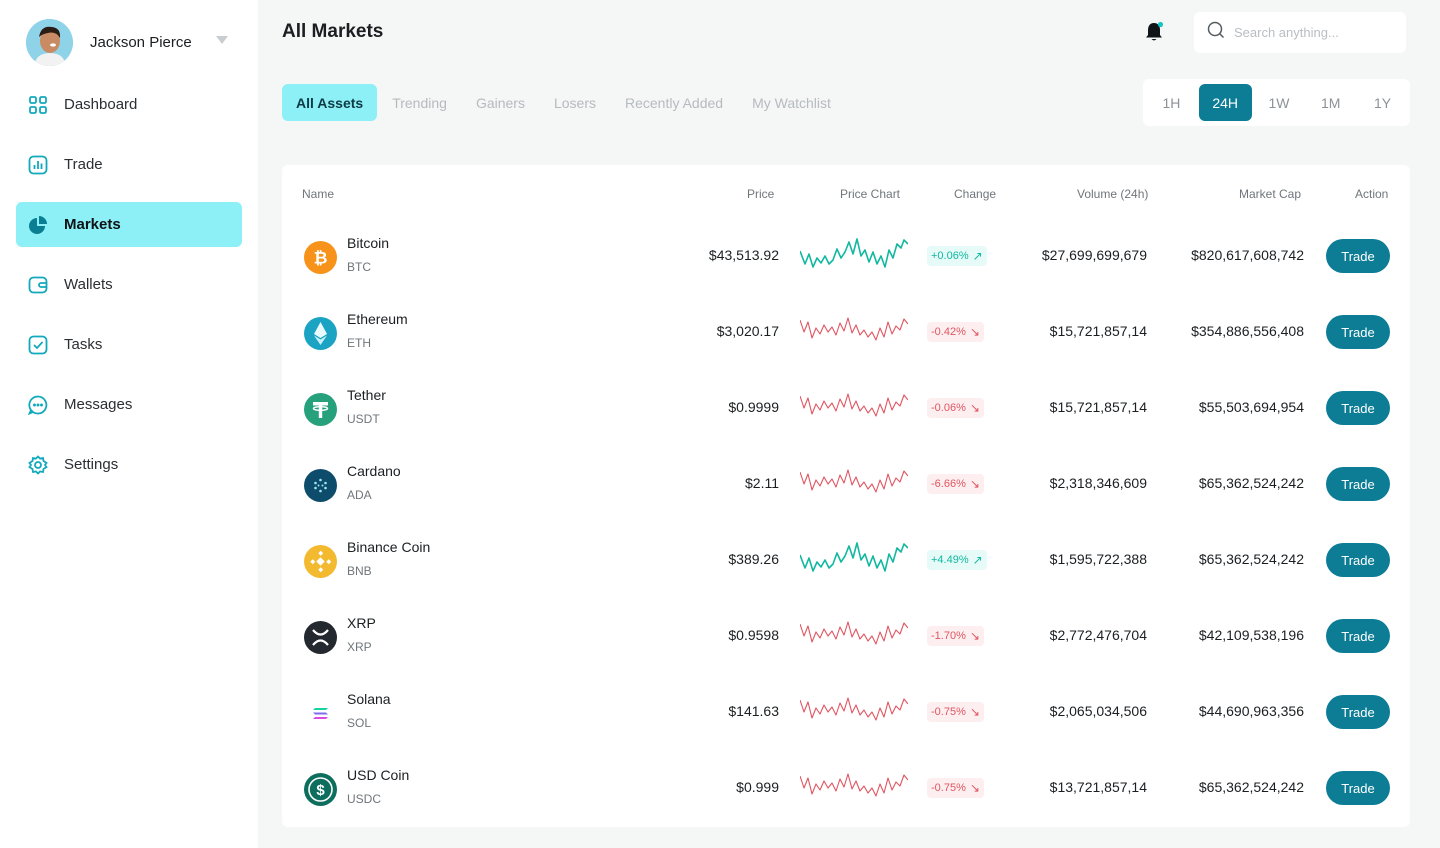 Image resolution: width=1440 pixels, height=848 pixels. What do you see at coordinates (366, 395) in the screenshot?
I see `coin-name: Tether` at bounding box center [366, 395].